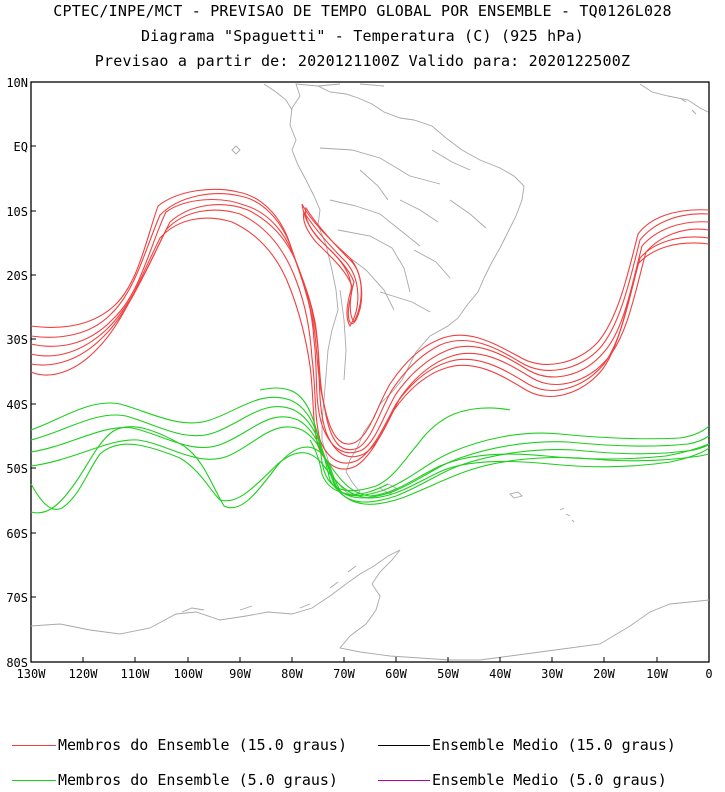  Describe the element at coordinates (17, 340) in the screenshot. I see `lat-label: 30S` at that location.